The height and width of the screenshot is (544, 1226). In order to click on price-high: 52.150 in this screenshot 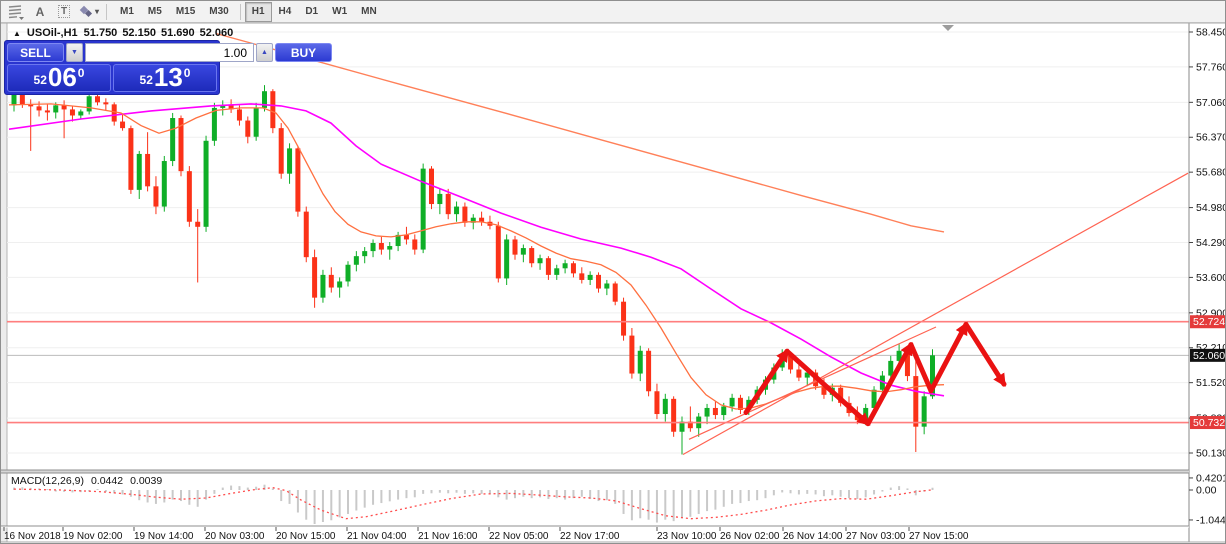, I will do `click(139, 33)`.